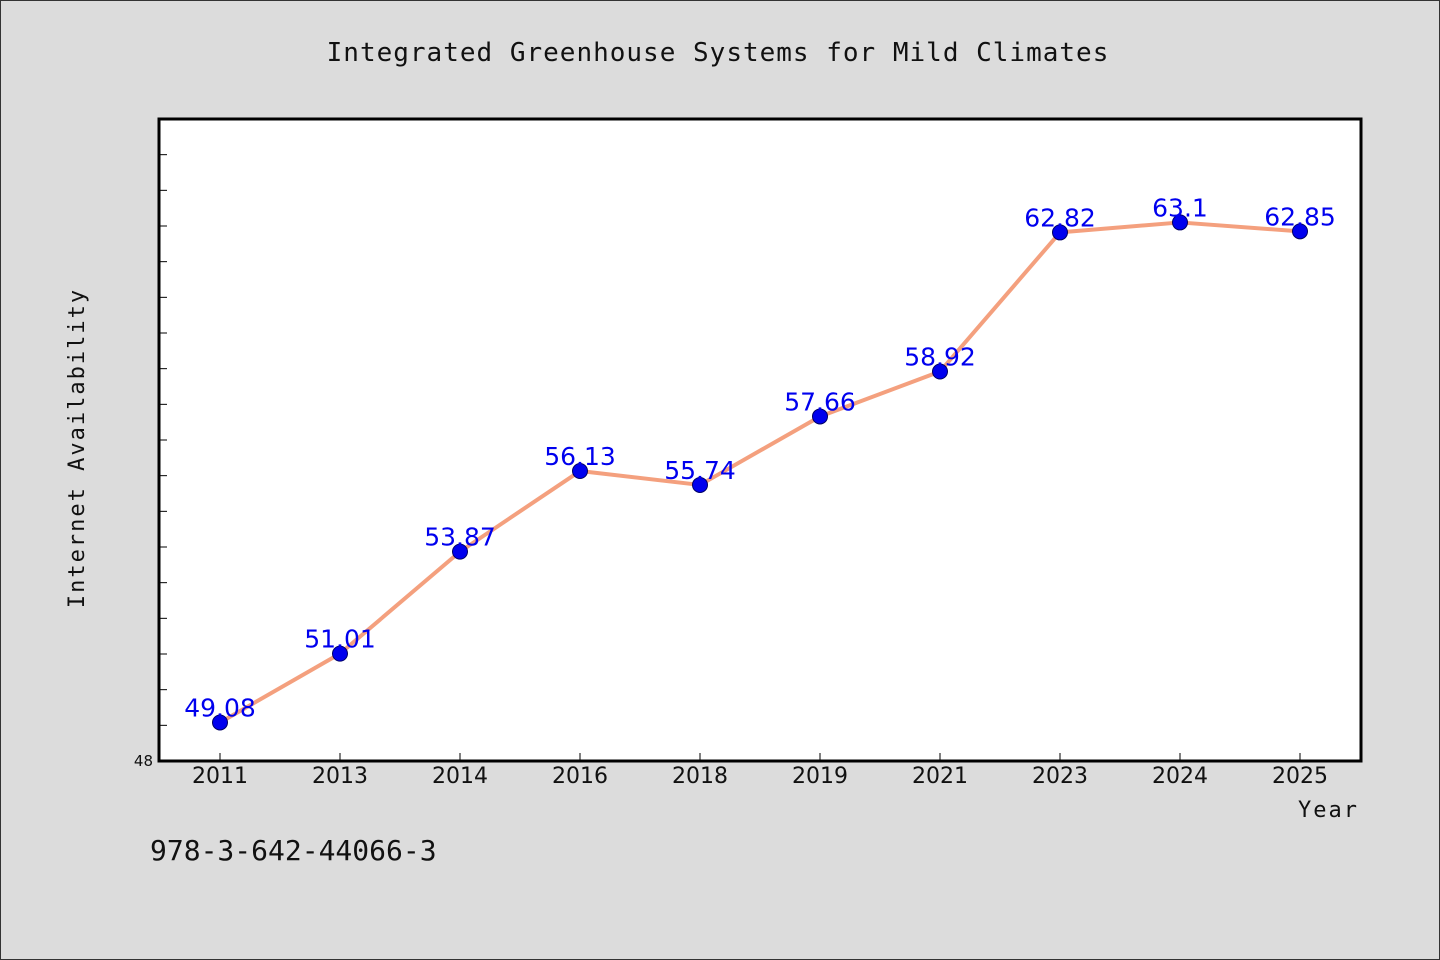  Describe the element at coordinates (1180, 776) in the screenshot. I see `x-tick-label: 2024` at that location.